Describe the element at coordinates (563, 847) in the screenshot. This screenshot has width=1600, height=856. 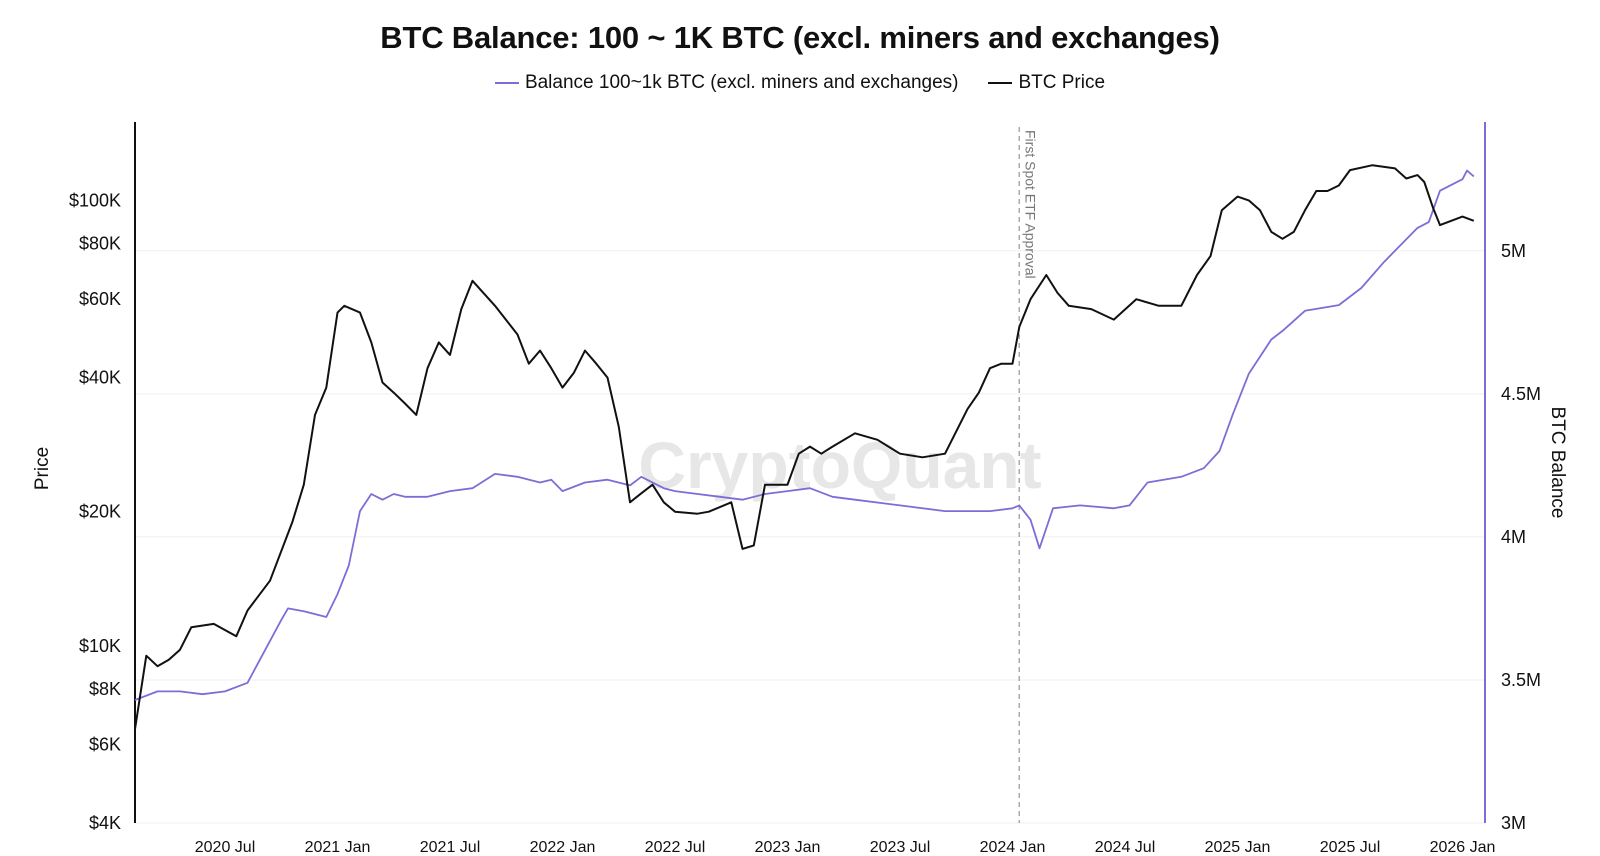
I see `x-tick-label: 2022 Jan` at that location.